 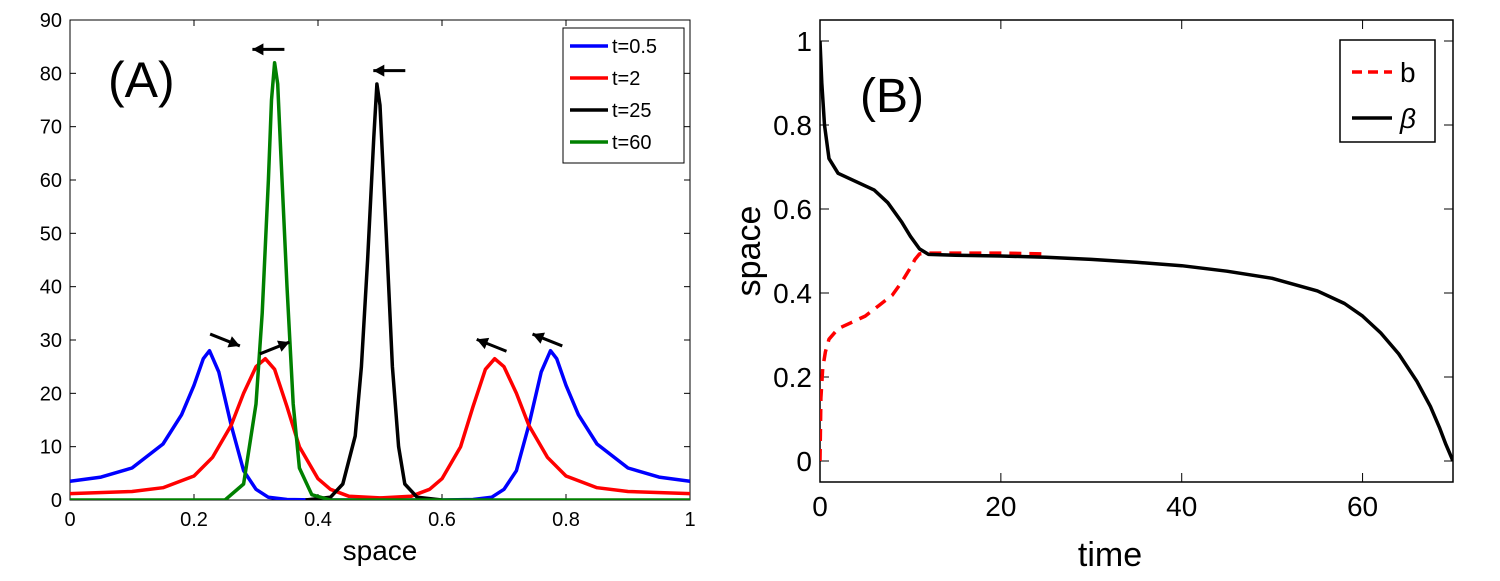 What do you see at coordinates (51, 288) in the screenshot?
I see `y-tick-label: 40` at bounding box center [51, 288].